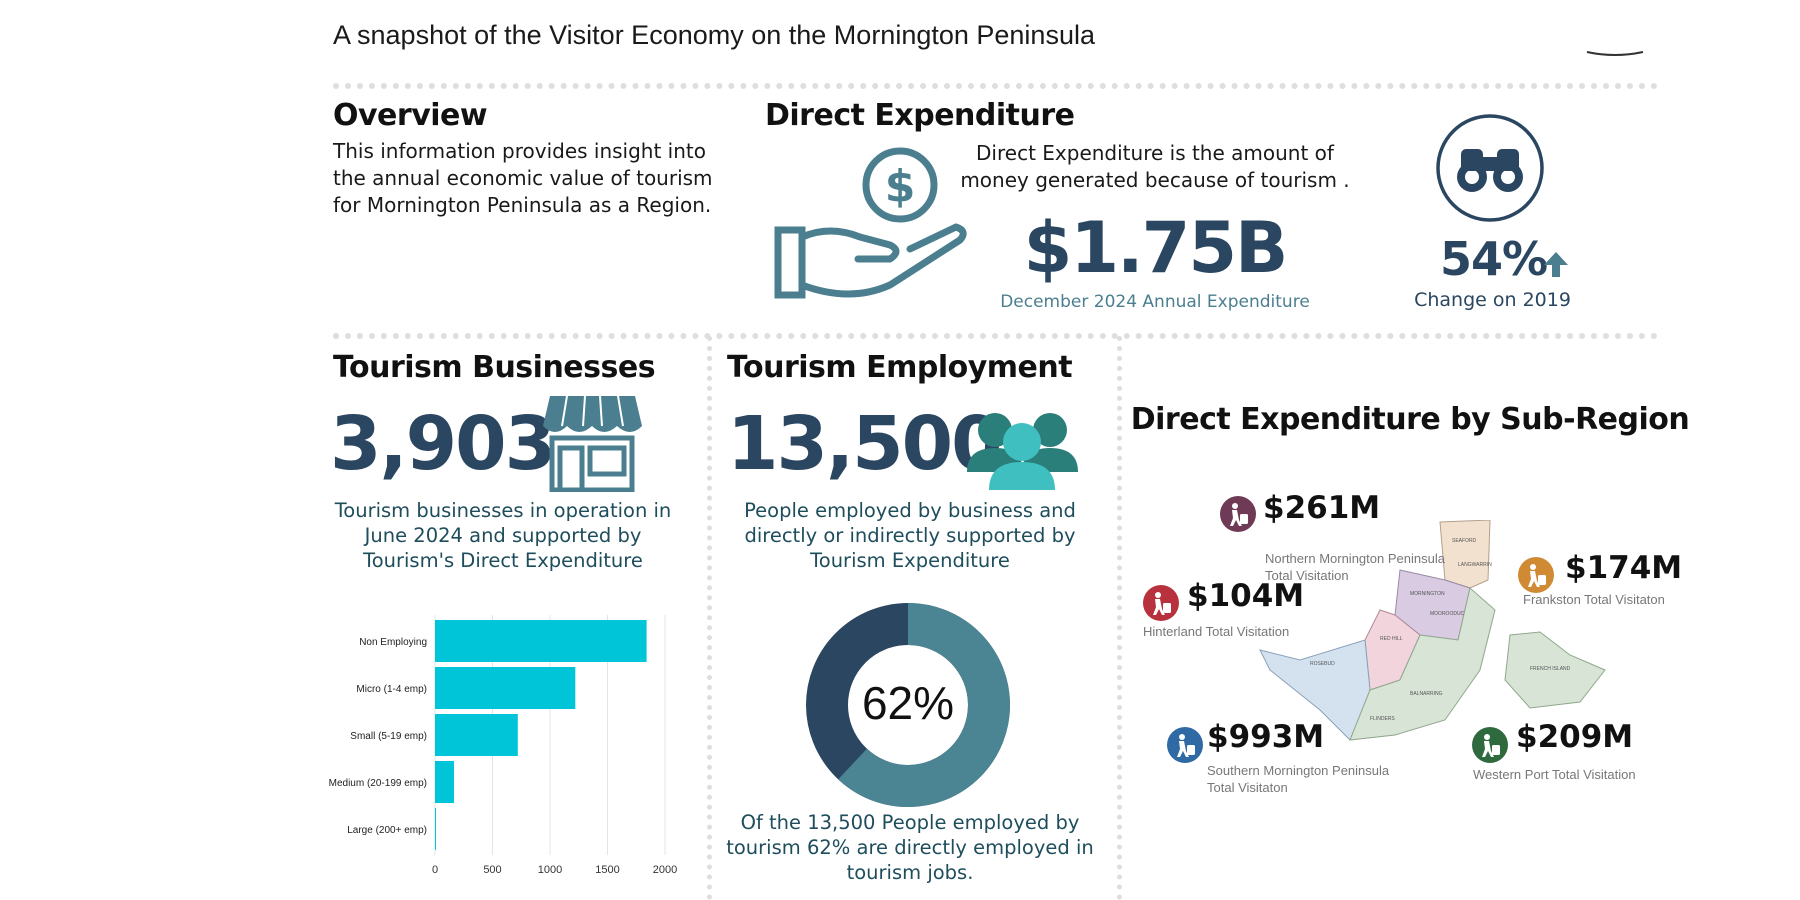 The height and width of the screenshot is (900, 1800). Describe the element at coordinates (1155, 302) in the screenshot. I see `direct-expenditure-caption: December 2024 Annual Expenditure` at that location.